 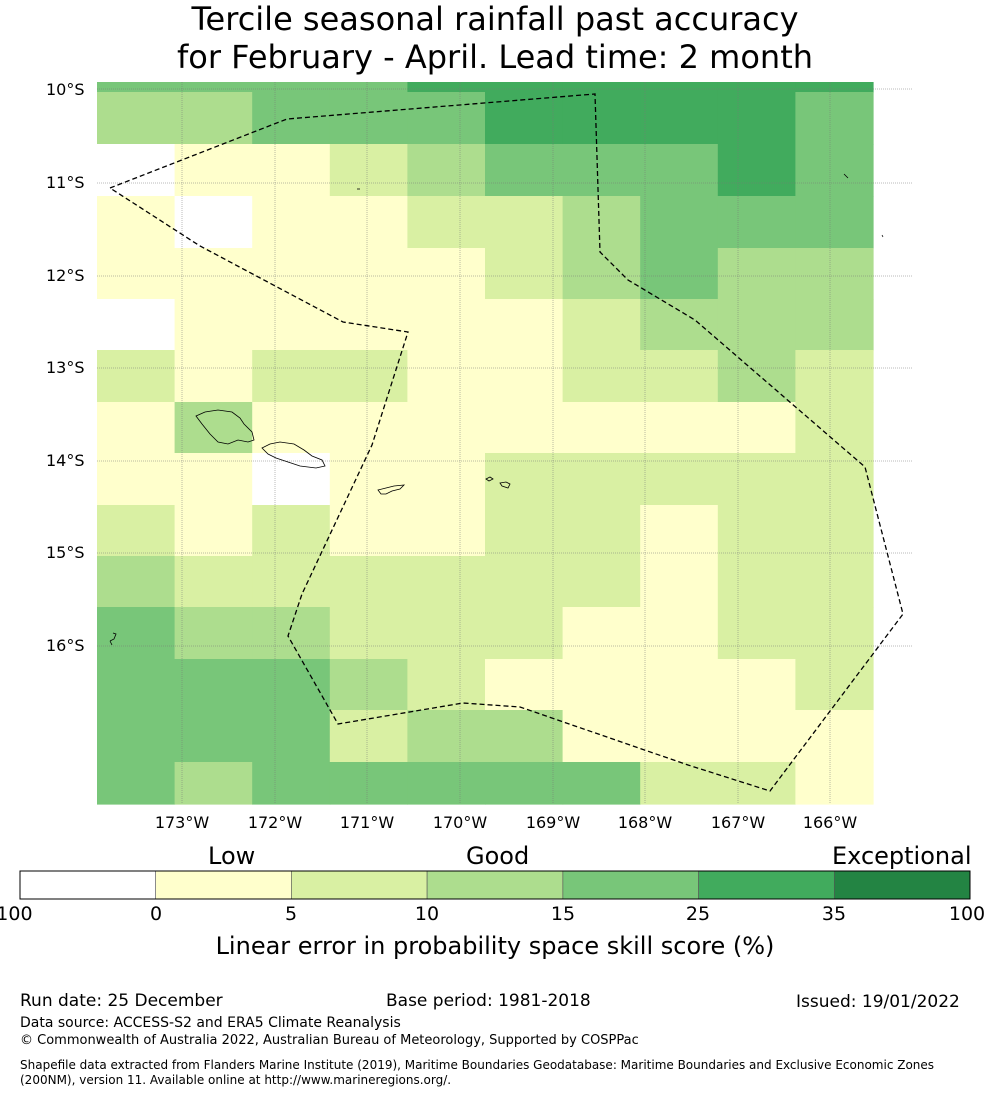 I want to click on island-upolu, so click(x=293, y=455).